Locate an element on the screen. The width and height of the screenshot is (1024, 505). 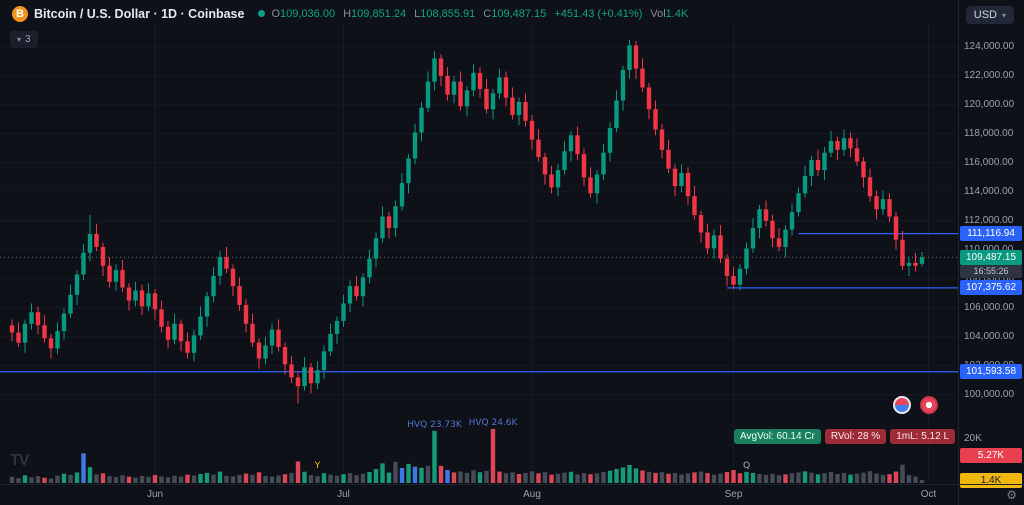
price-tick-label: 110,000.00 is located at coordinates (988, 250).